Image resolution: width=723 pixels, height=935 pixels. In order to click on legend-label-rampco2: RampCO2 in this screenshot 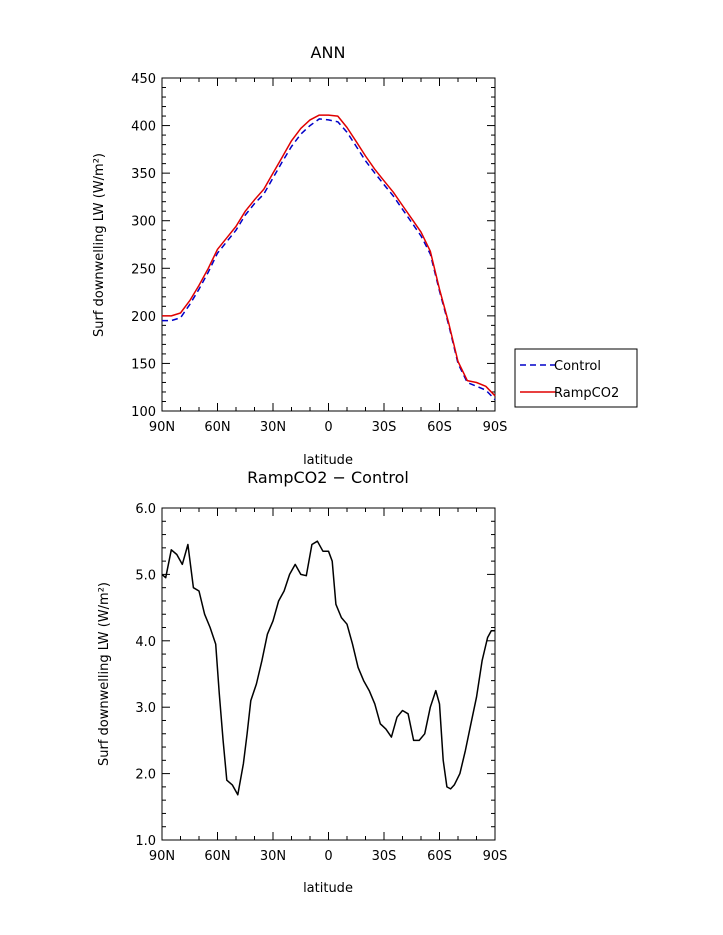, I will do `click(586, 393)`.